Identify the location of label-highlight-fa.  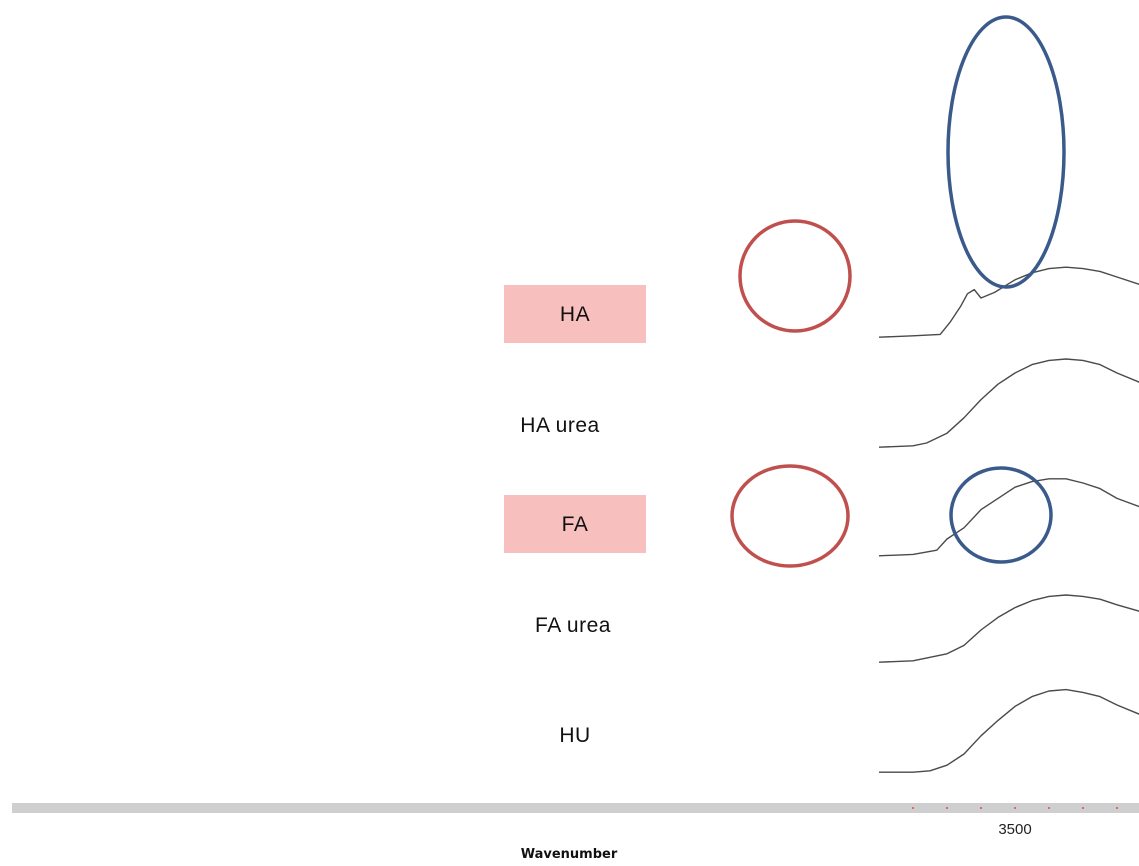
(575, 524).